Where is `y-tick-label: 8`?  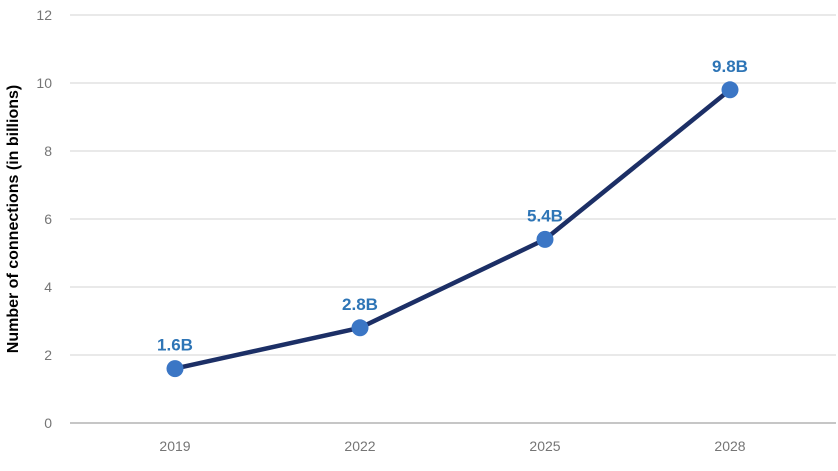 y-tick-label: 8 is located at coordinates (48, 151).